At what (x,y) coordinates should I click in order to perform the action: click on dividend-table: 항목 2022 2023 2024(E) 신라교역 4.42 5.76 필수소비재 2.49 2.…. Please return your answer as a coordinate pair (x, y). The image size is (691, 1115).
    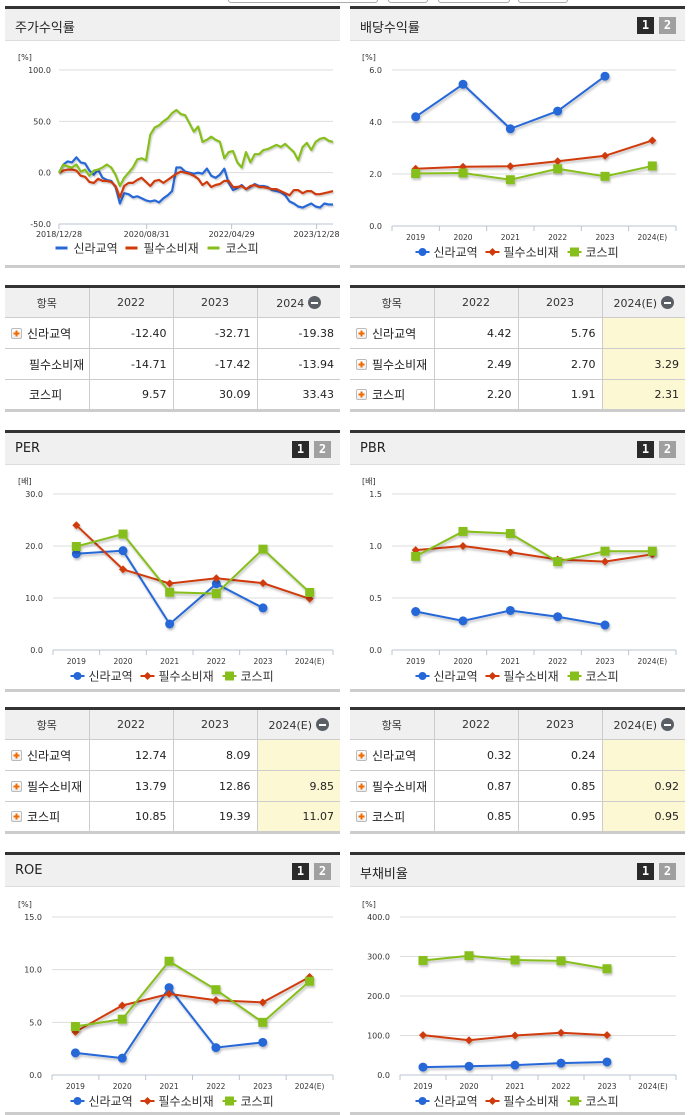
    Looking at the image, I should click on (517, 348).